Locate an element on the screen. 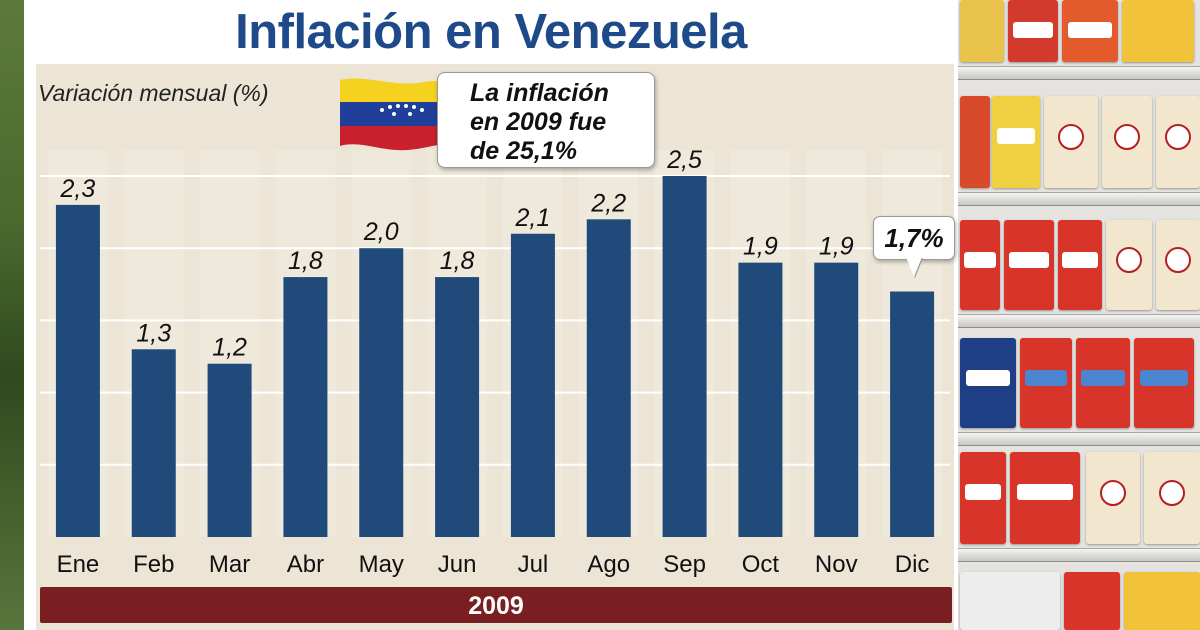 The height and width of the screenshot is (630, 1200). year-band: 2009 is located at coordinates (496, 605).